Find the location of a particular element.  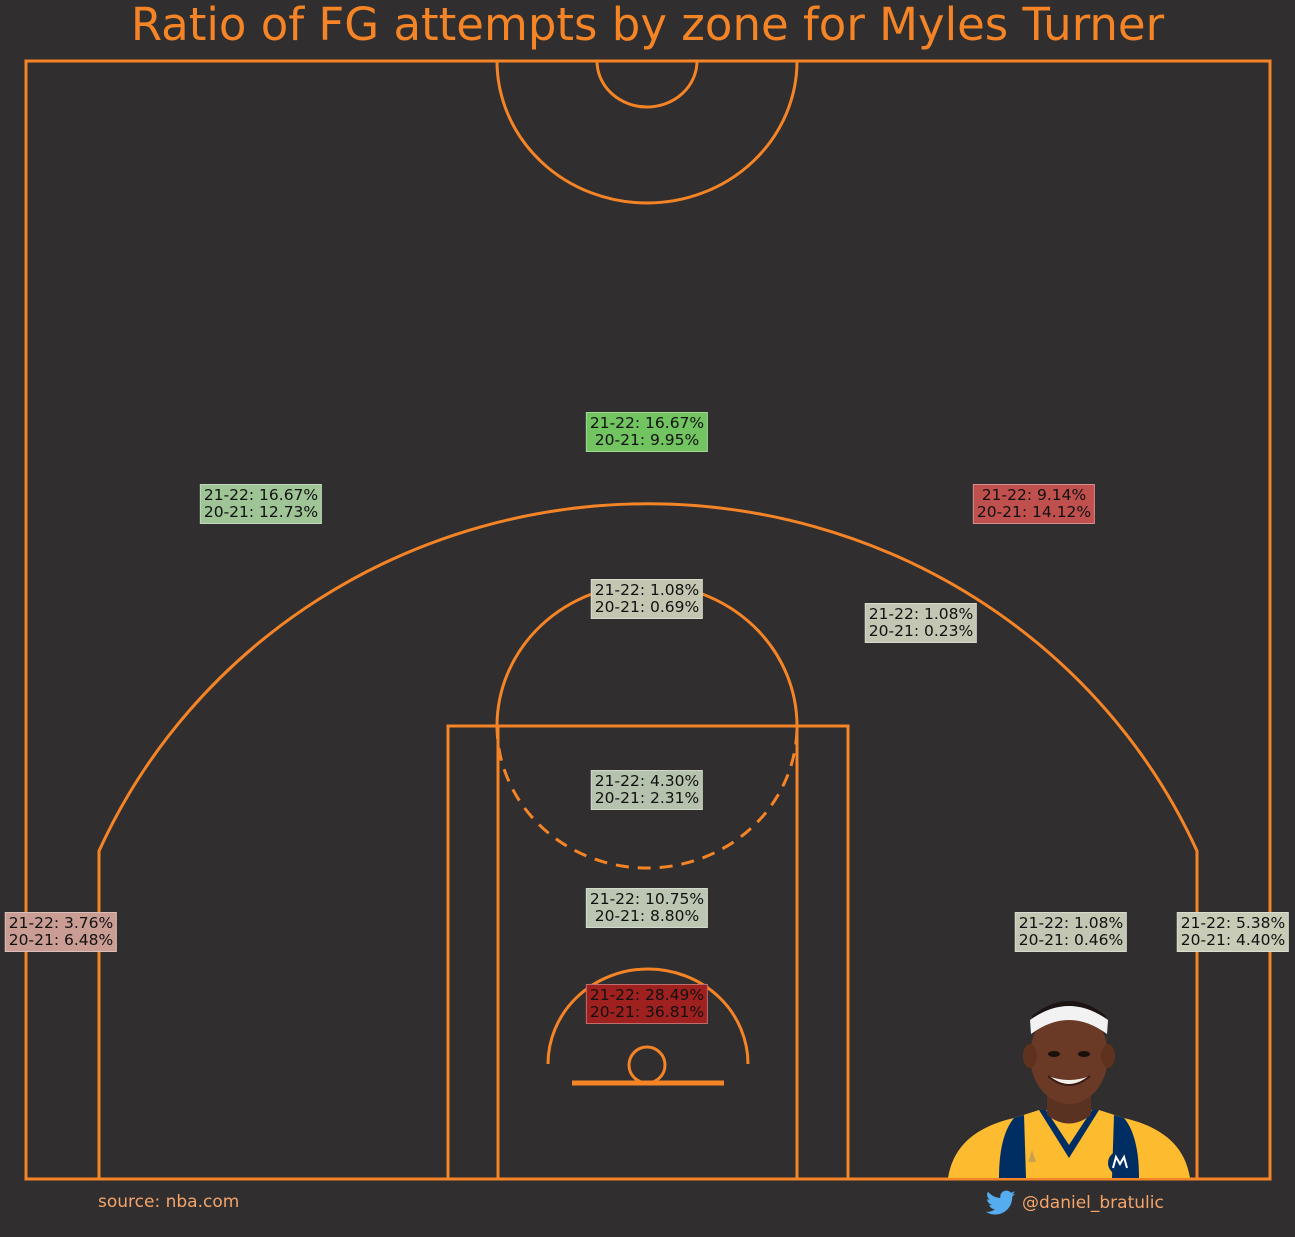

zone-value-2021: 20-21: 12.73% is located at coordinates (261, 512).